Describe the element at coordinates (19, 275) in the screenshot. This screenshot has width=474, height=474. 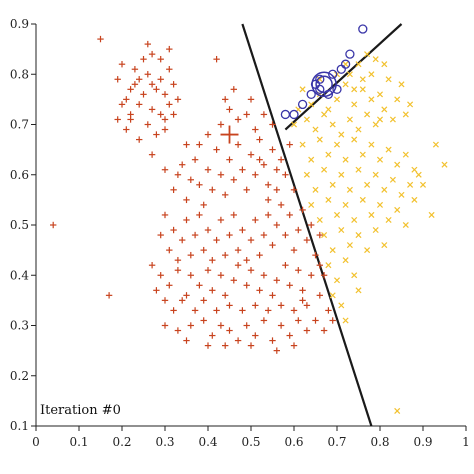
I see `y-tick-label: 0.4` at that location.